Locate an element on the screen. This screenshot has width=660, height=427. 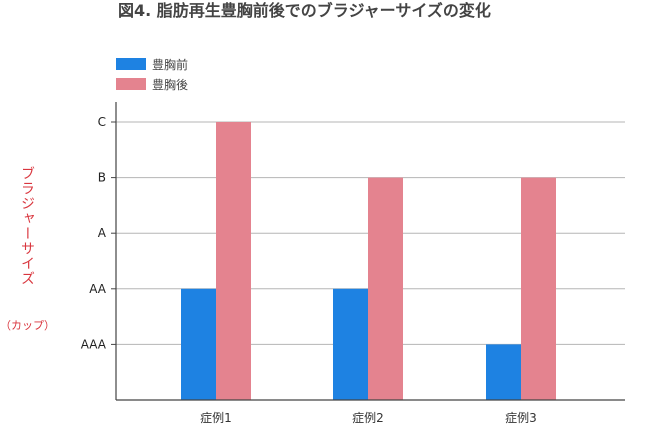
y-axis-label: ブラジャーサイズ is located at coordinates (27, 226).